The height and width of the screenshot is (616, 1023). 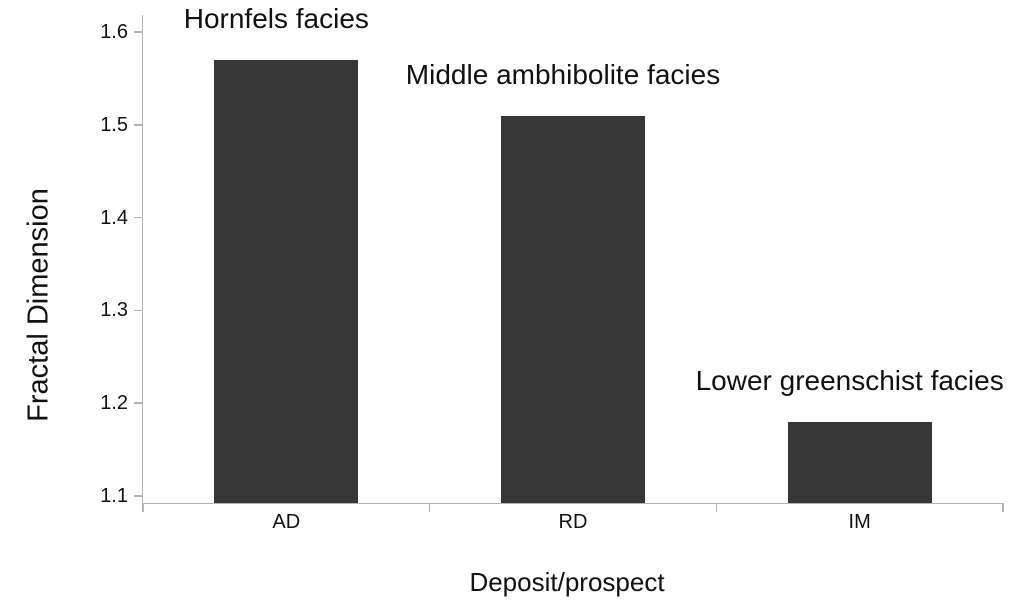 I want to click on y-tick-label: 1.6, so click(x=114, y=32).